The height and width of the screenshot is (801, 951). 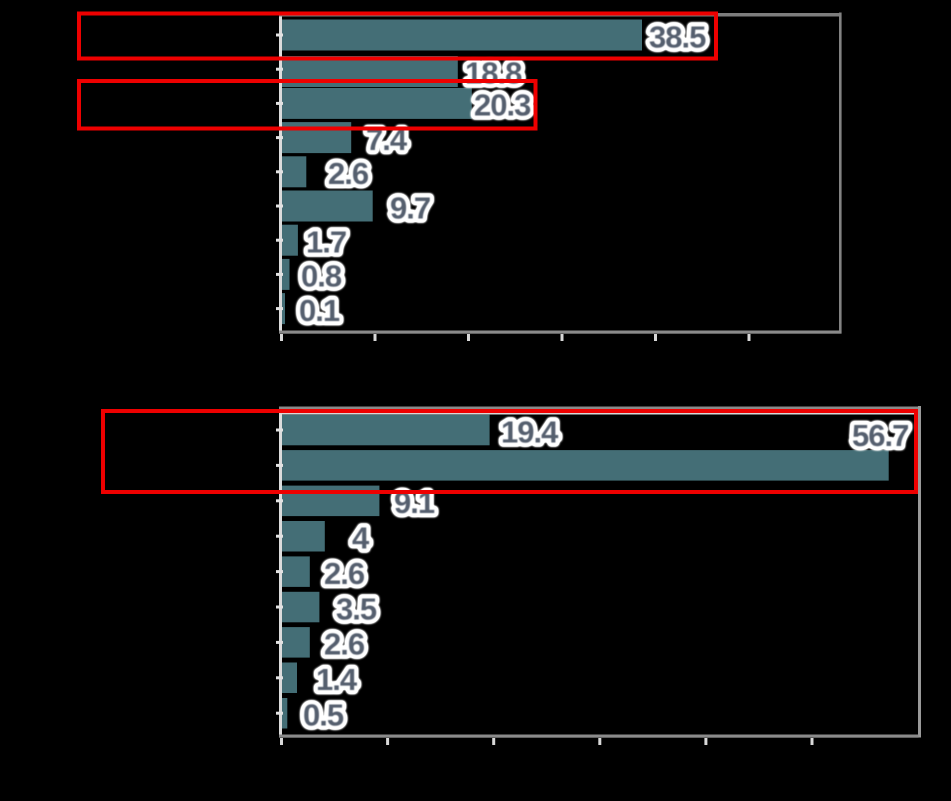 What do you see at coordinates (326, 242) in the screenshot?
I see `svg-text: 1.7` at bounding box center [326, 242].